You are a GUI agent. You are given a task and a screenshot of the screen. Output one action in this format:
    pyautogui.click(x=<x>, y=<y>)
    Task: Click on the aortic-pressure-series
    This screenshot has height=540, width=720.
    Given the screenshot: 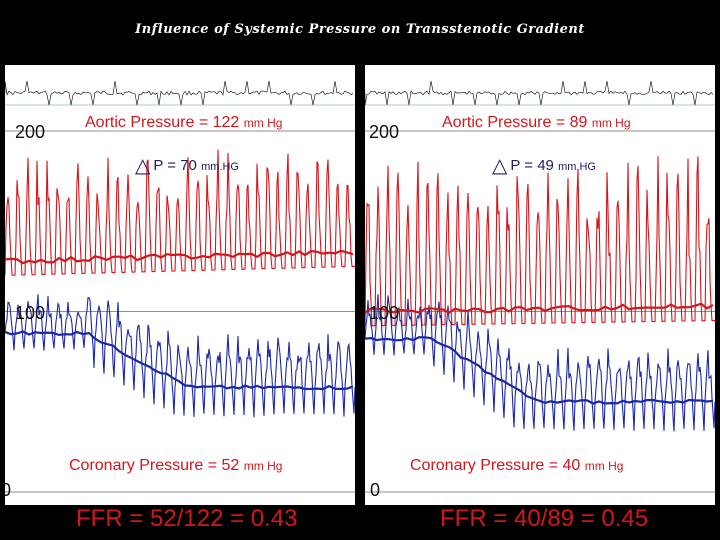 What is the action you would take?
    pyautogui.click(x=180, y=212)
    